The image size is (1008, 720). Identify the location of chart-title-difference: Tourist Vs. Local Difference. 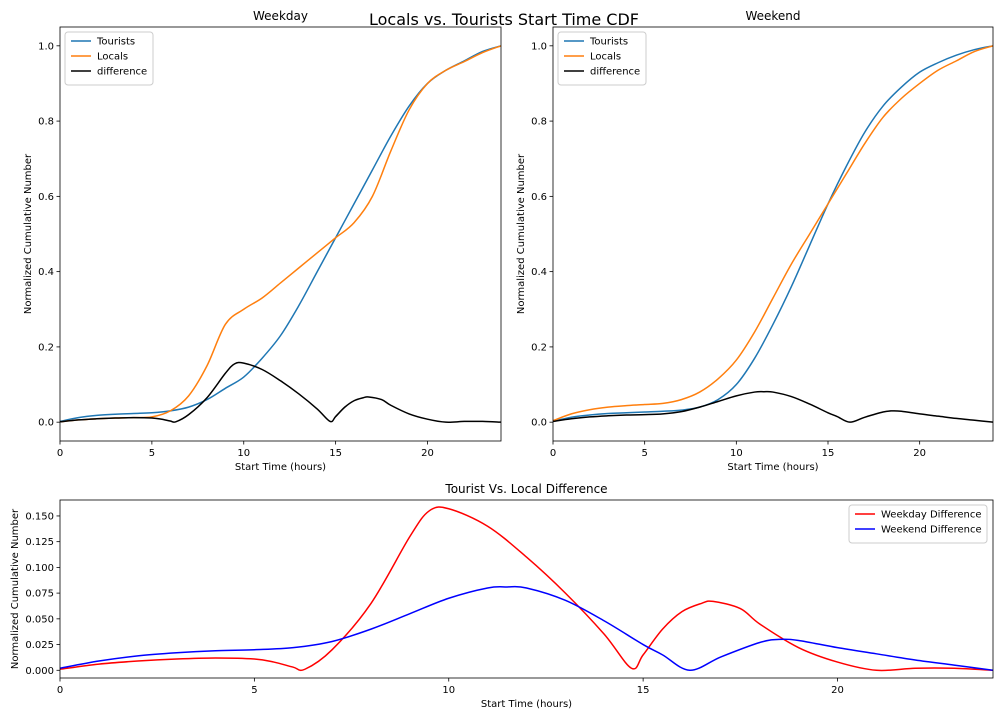
(525, 489).